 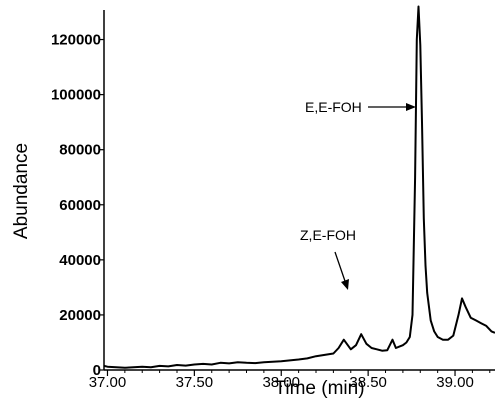 I want to click on y-tick-label: 0, so click(x=97, y=370).